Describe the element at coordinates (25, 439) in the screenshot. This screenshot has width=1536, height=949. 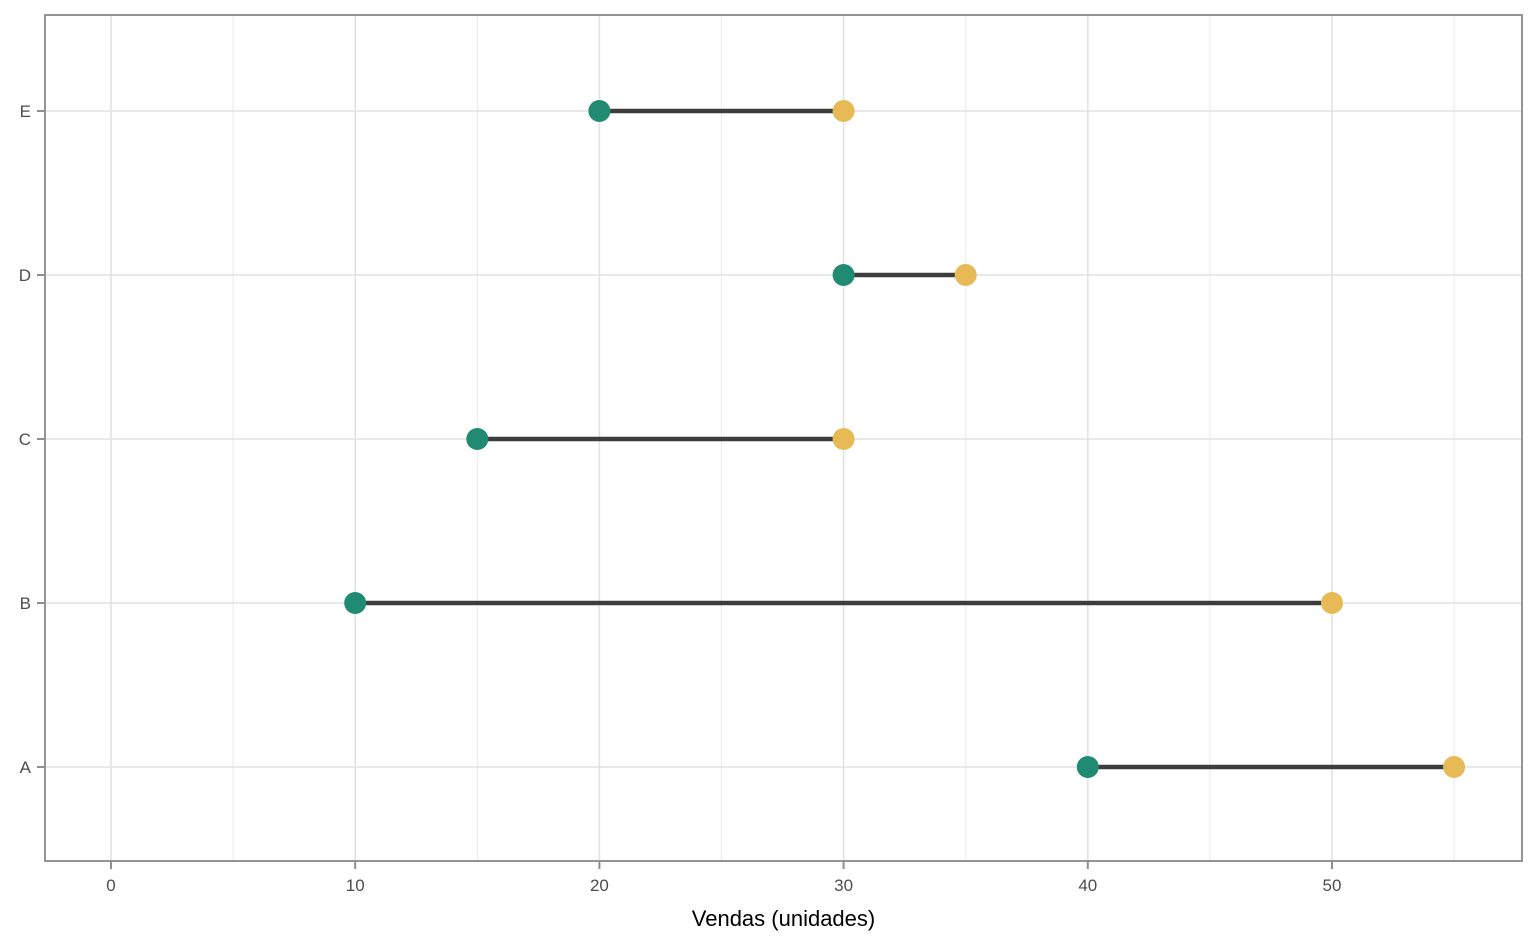
I see `y-tick-label: C` at that location.